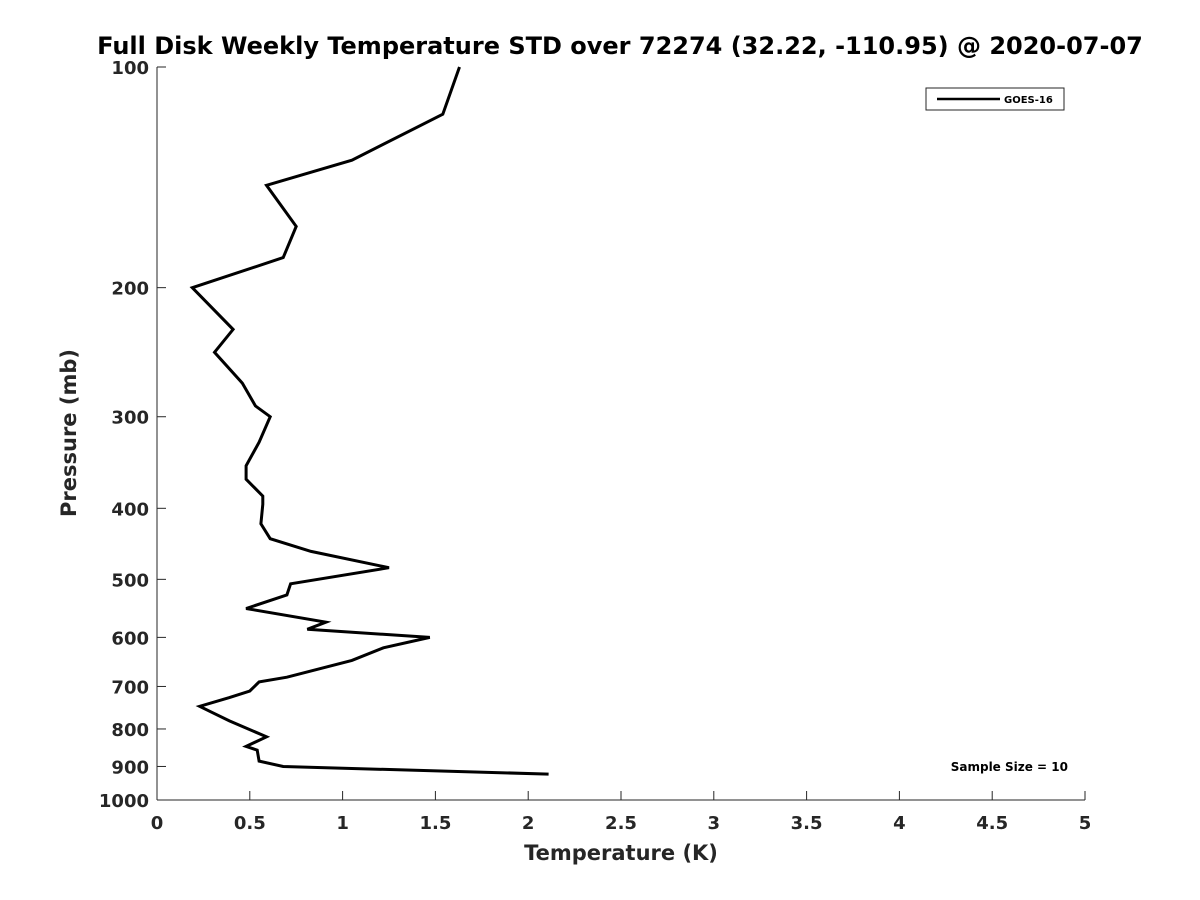 Image resolution: width=1200 pixels, height=900 pixels. I want to click on y-tick-label: 600, so click(130, 638).